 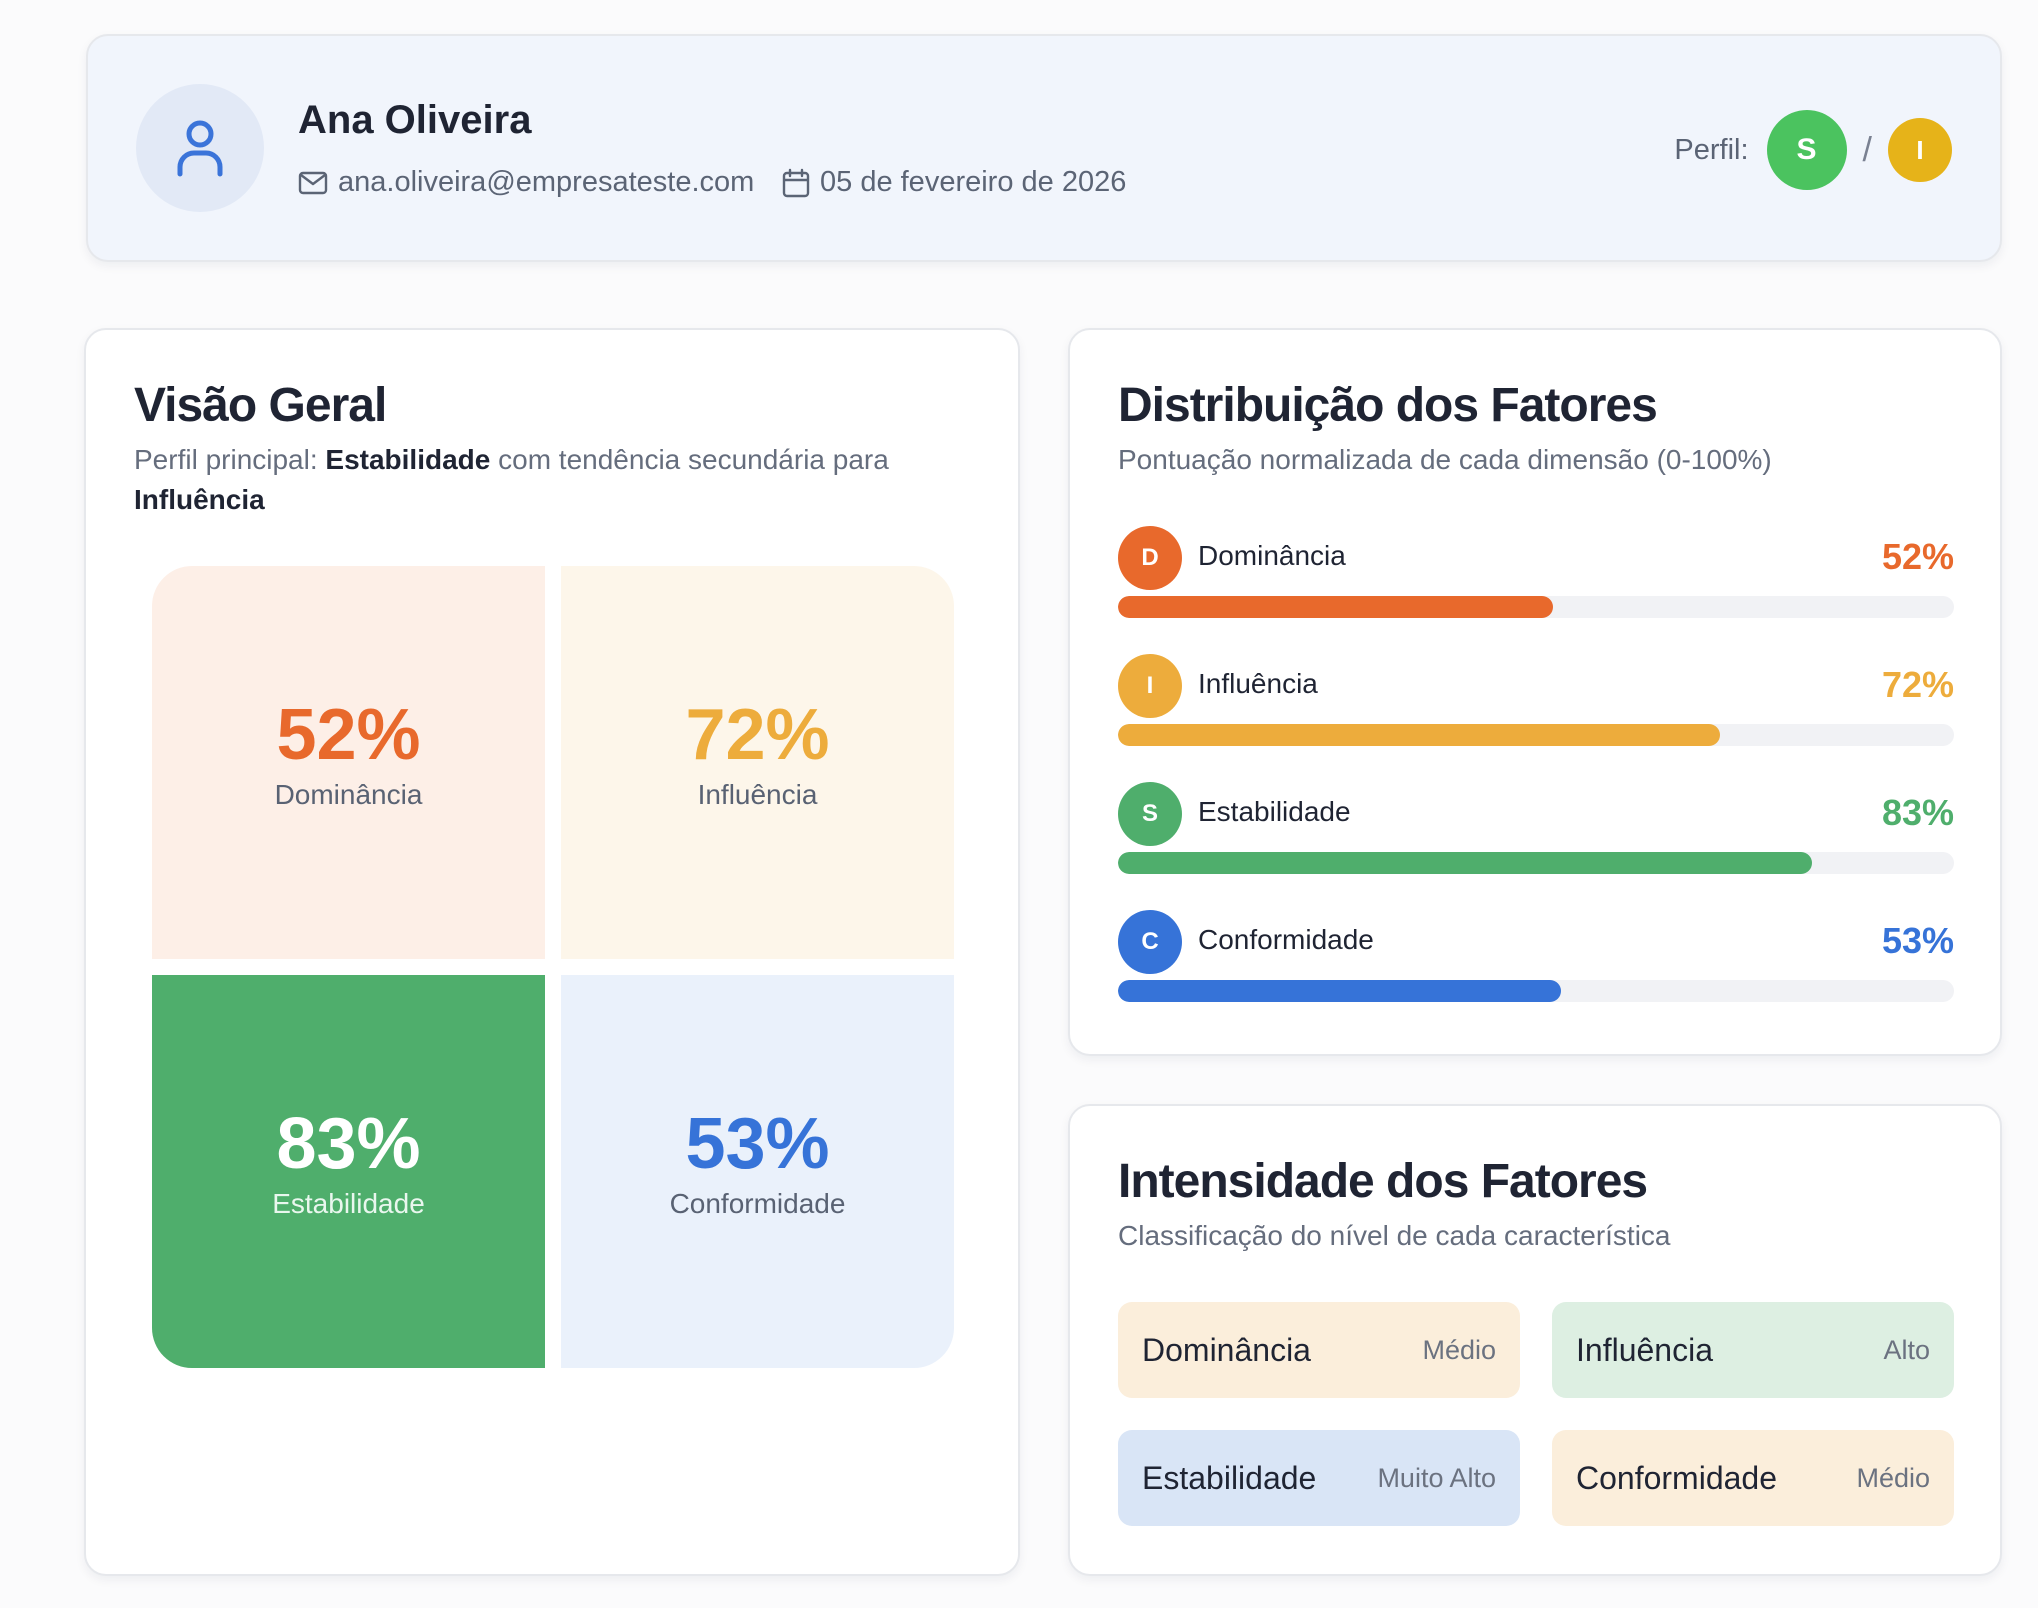 I want to click on factor-badge-stability: S, so click(x=1150, y=814).